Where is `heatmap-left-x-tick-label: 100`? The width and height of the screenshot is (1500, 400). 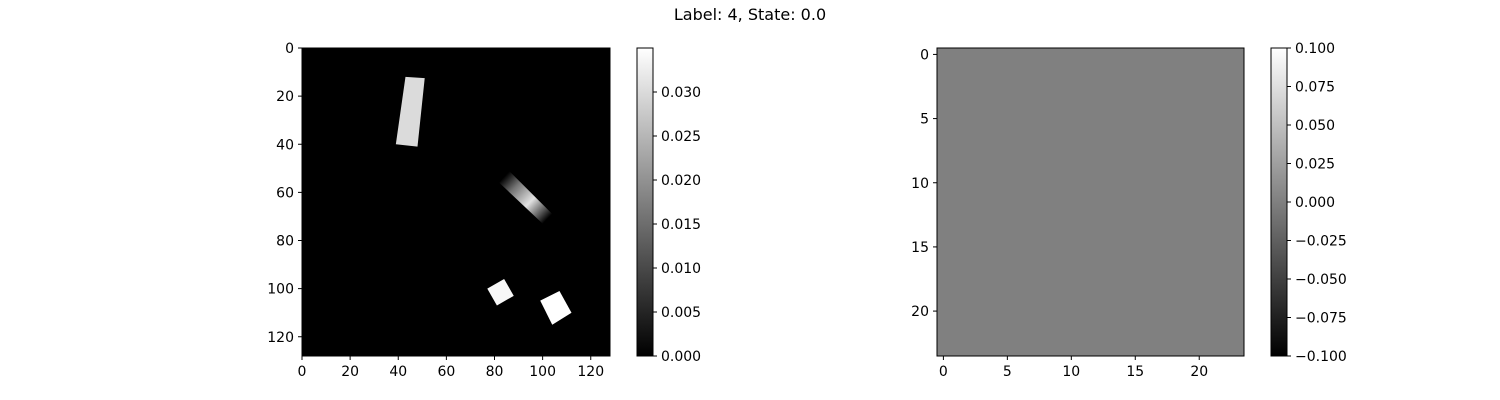
heatmap-left-x-tick-label: 100 is located at coordinates (542, 372).